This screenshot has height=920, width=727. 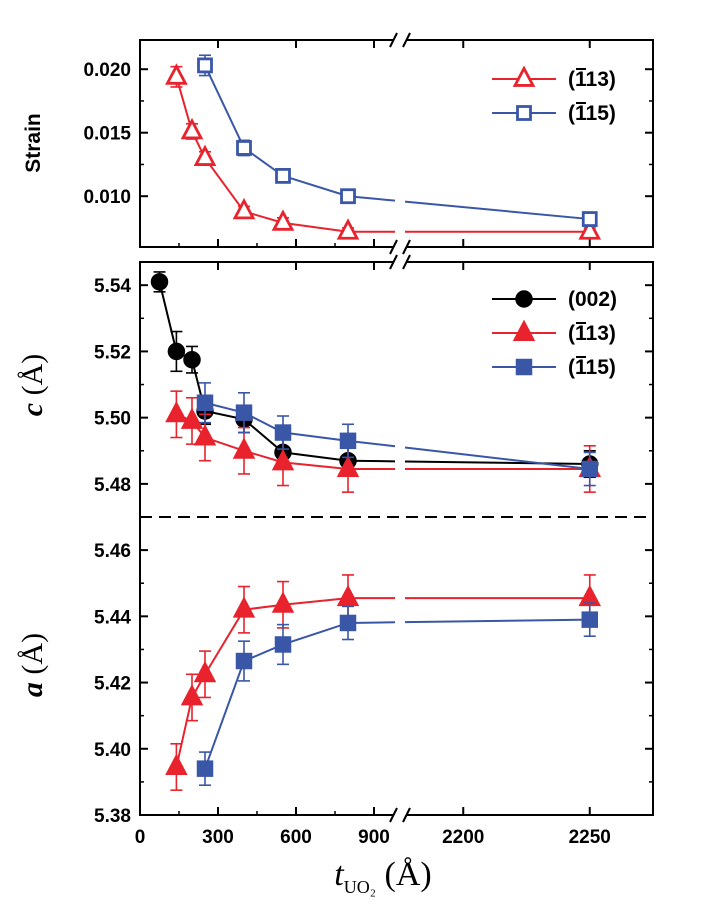 I want to click on strain-ytick-label: 0.020, so click(x=107, y=70).